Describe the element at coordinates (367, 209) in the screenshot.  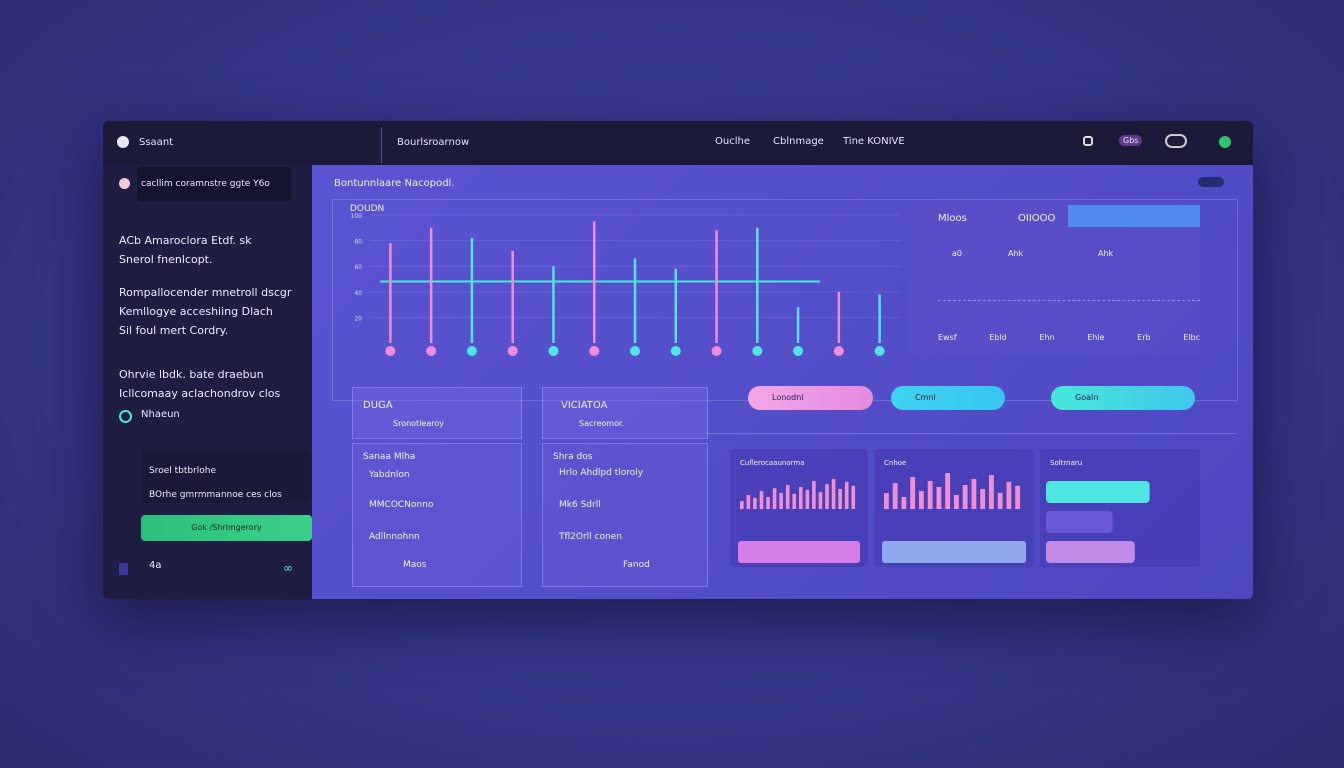
I see `chart-title: DOUDN` at that location.